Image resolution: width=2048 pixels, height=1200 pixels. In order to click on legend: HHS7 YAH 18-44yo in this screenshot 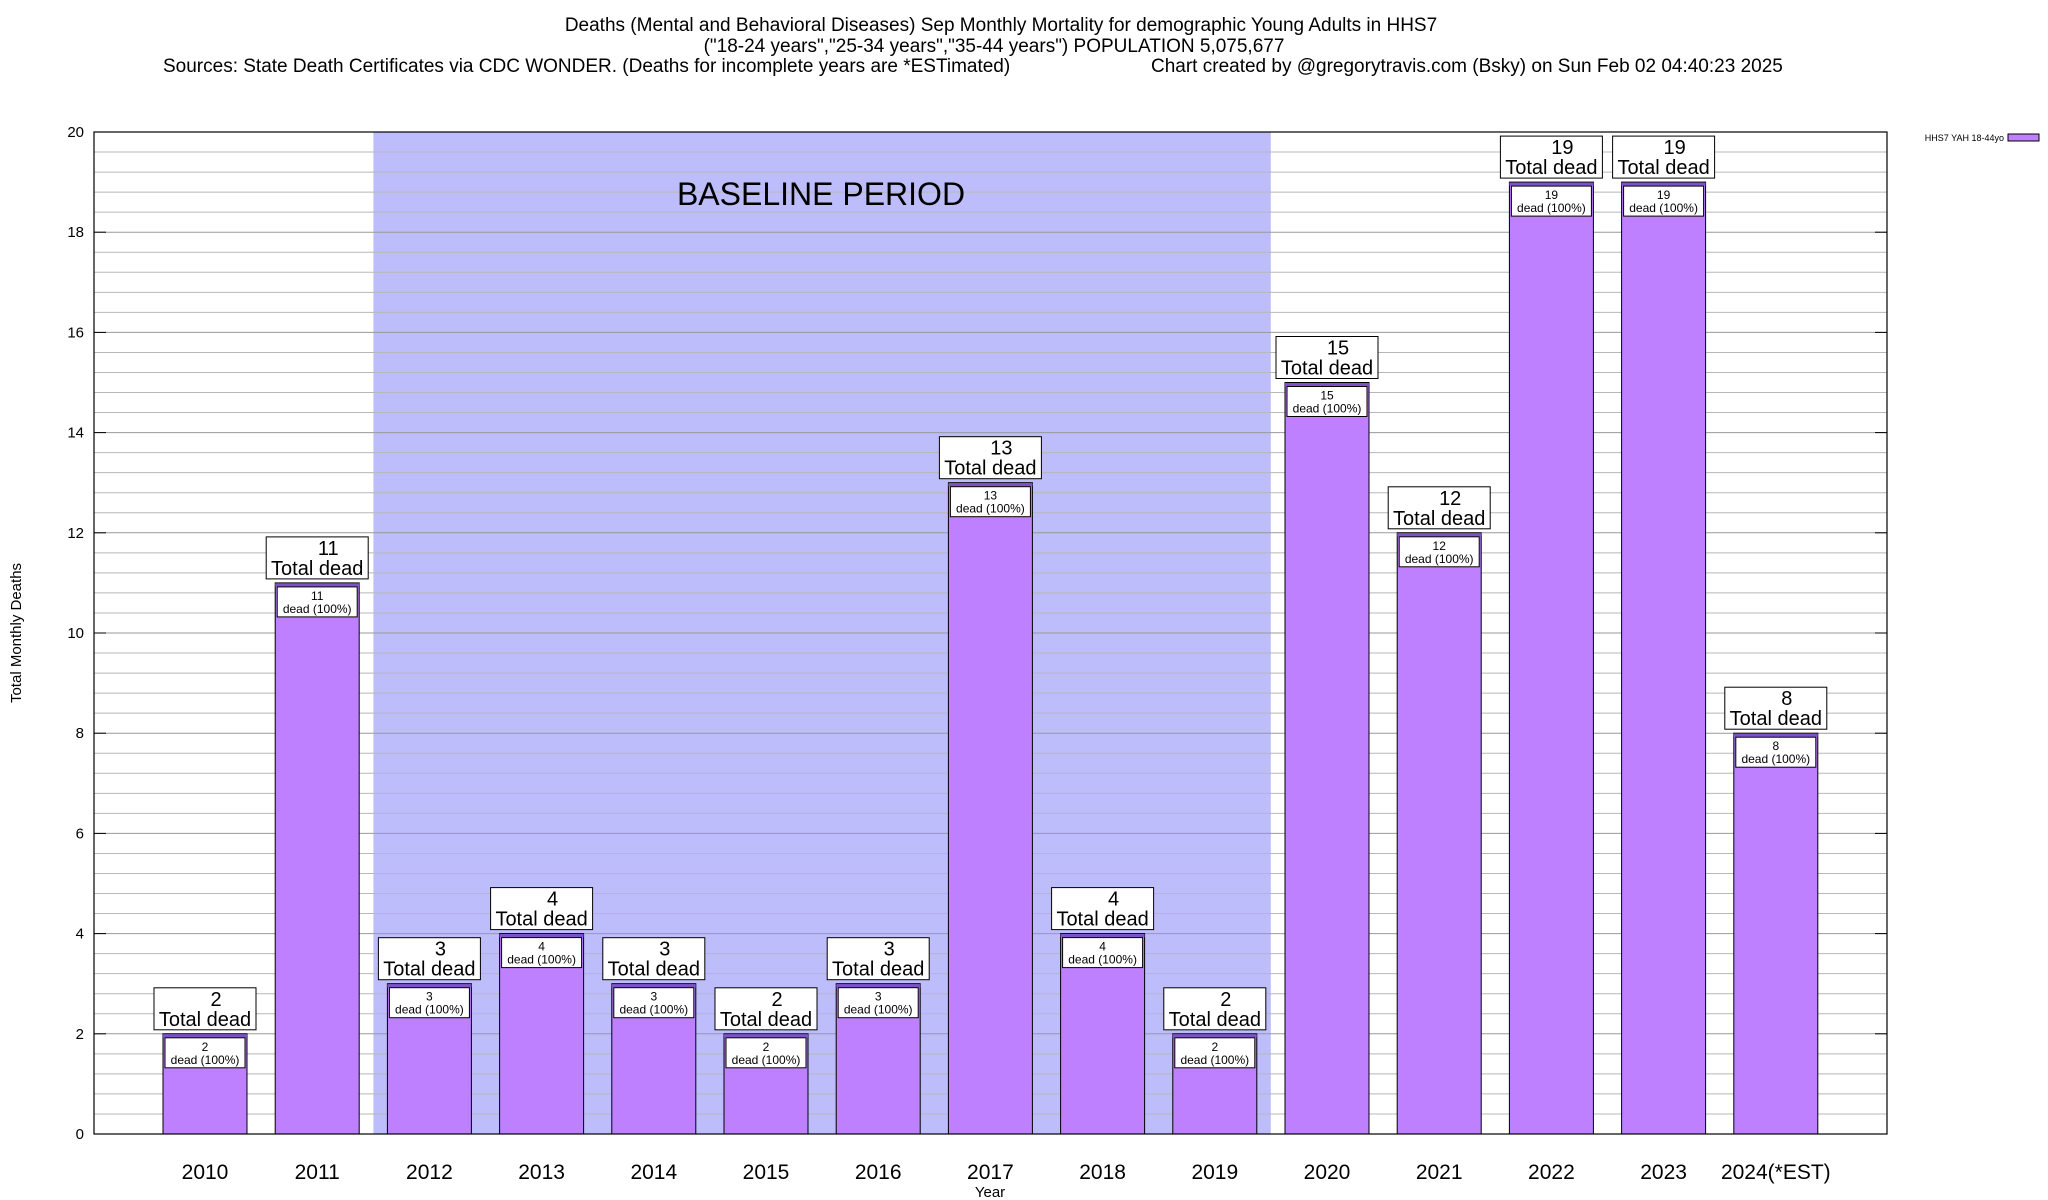, I will do `click(1982, 138)`.